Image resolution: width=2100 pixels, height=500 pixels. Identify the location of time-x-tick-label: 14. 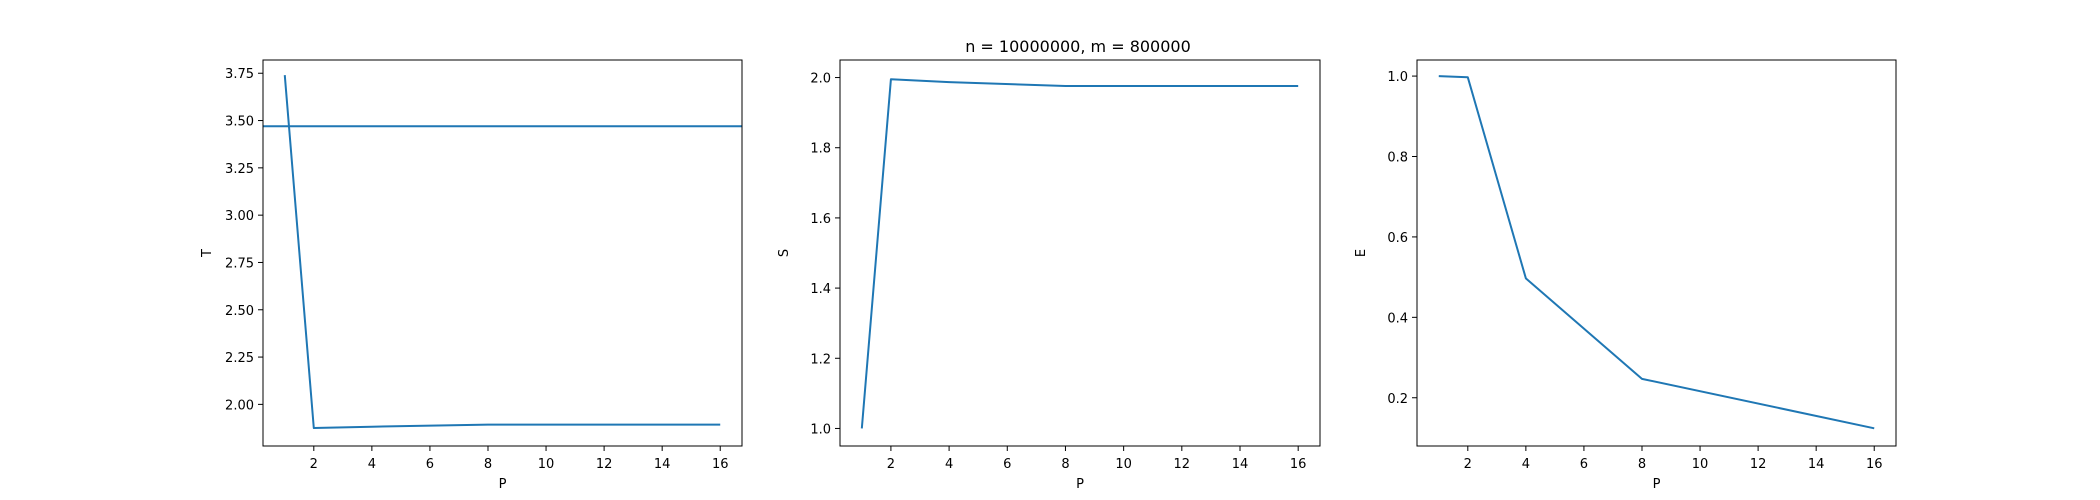
(662, 464).